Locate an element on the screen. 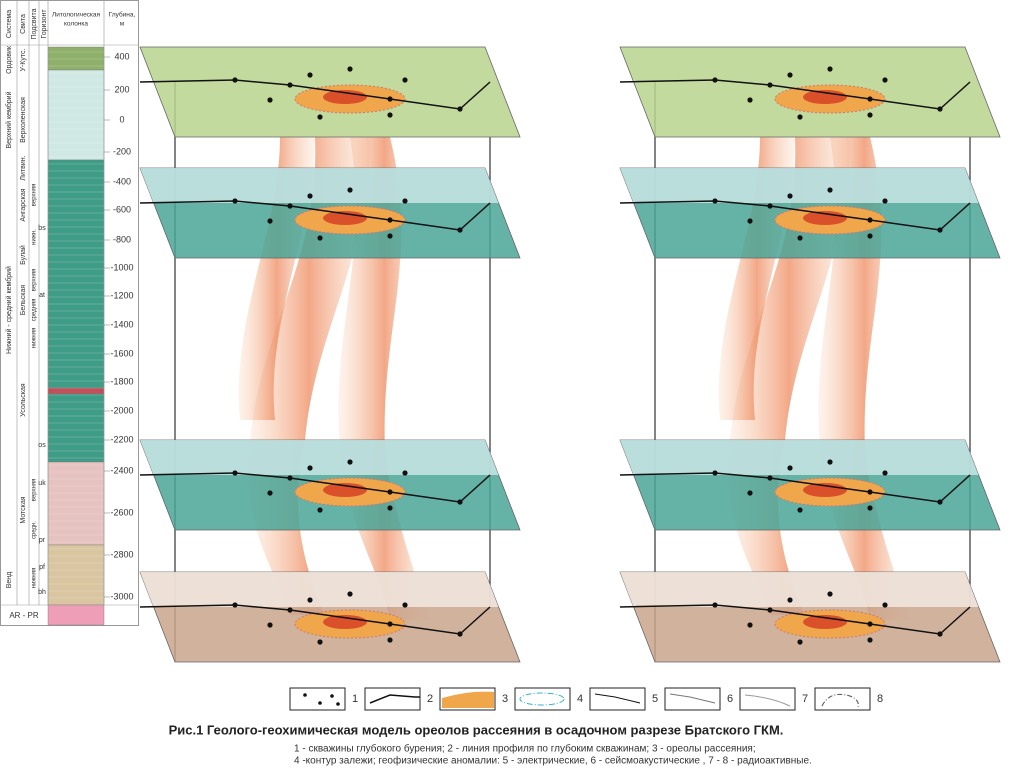 The width and height of the screenshot is (1024, 771). column-label: средняя is located at coordinates (35, 310).